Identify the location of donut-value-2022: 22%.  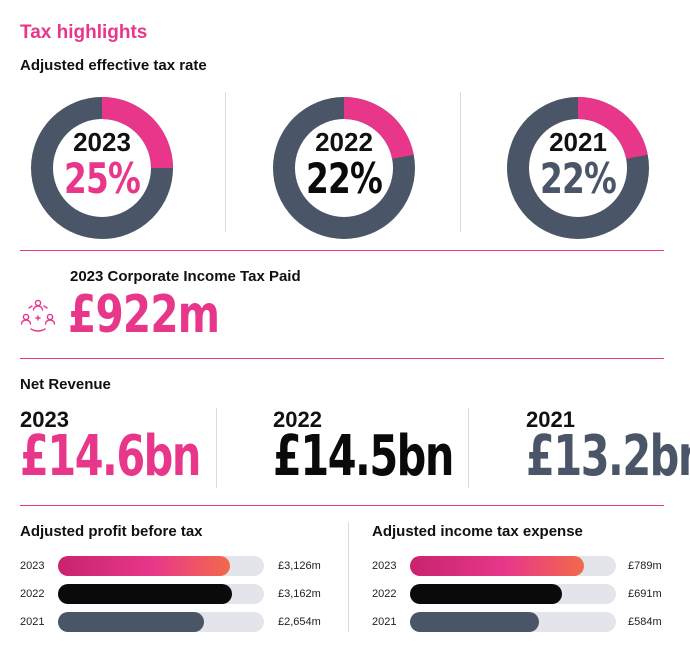
(344, 178).